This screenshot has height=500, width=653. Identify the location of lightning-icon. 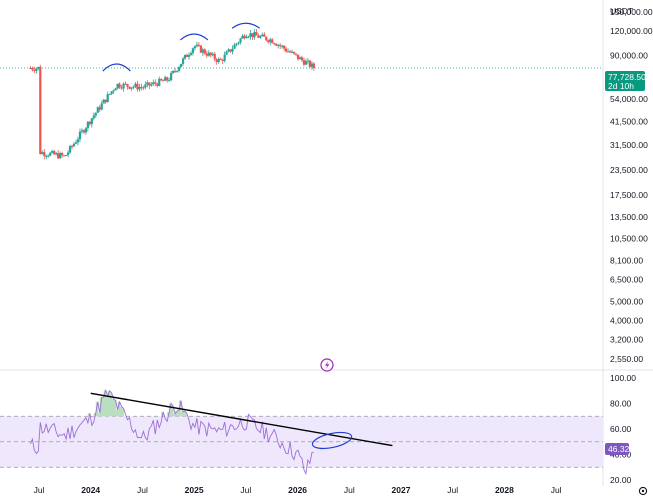
(327, 365).